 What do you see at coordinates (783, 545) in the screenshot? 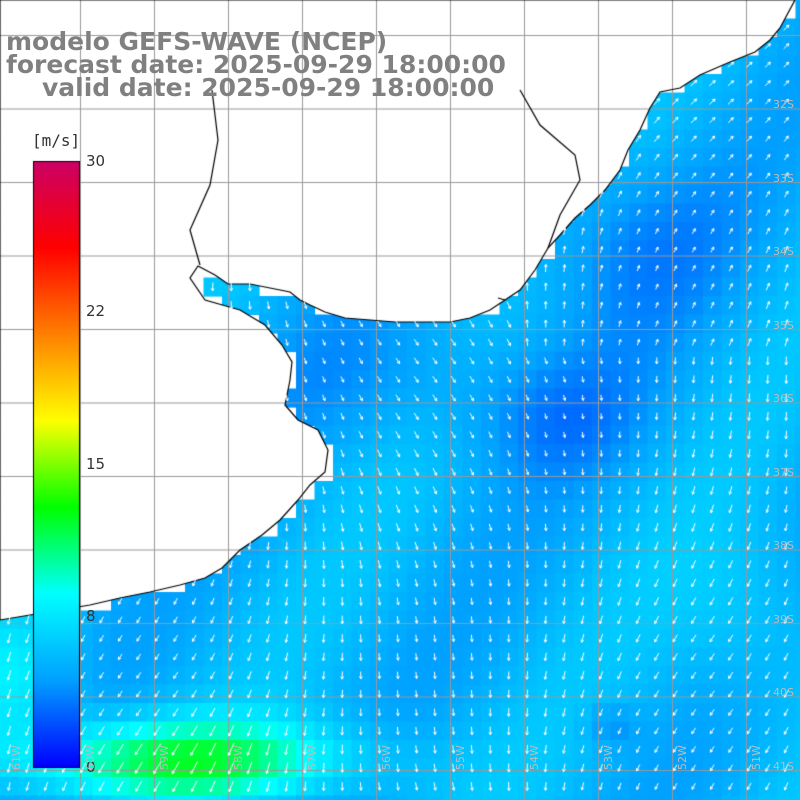
I see `latitude-label: 38S` at bounding box center [783, 545].